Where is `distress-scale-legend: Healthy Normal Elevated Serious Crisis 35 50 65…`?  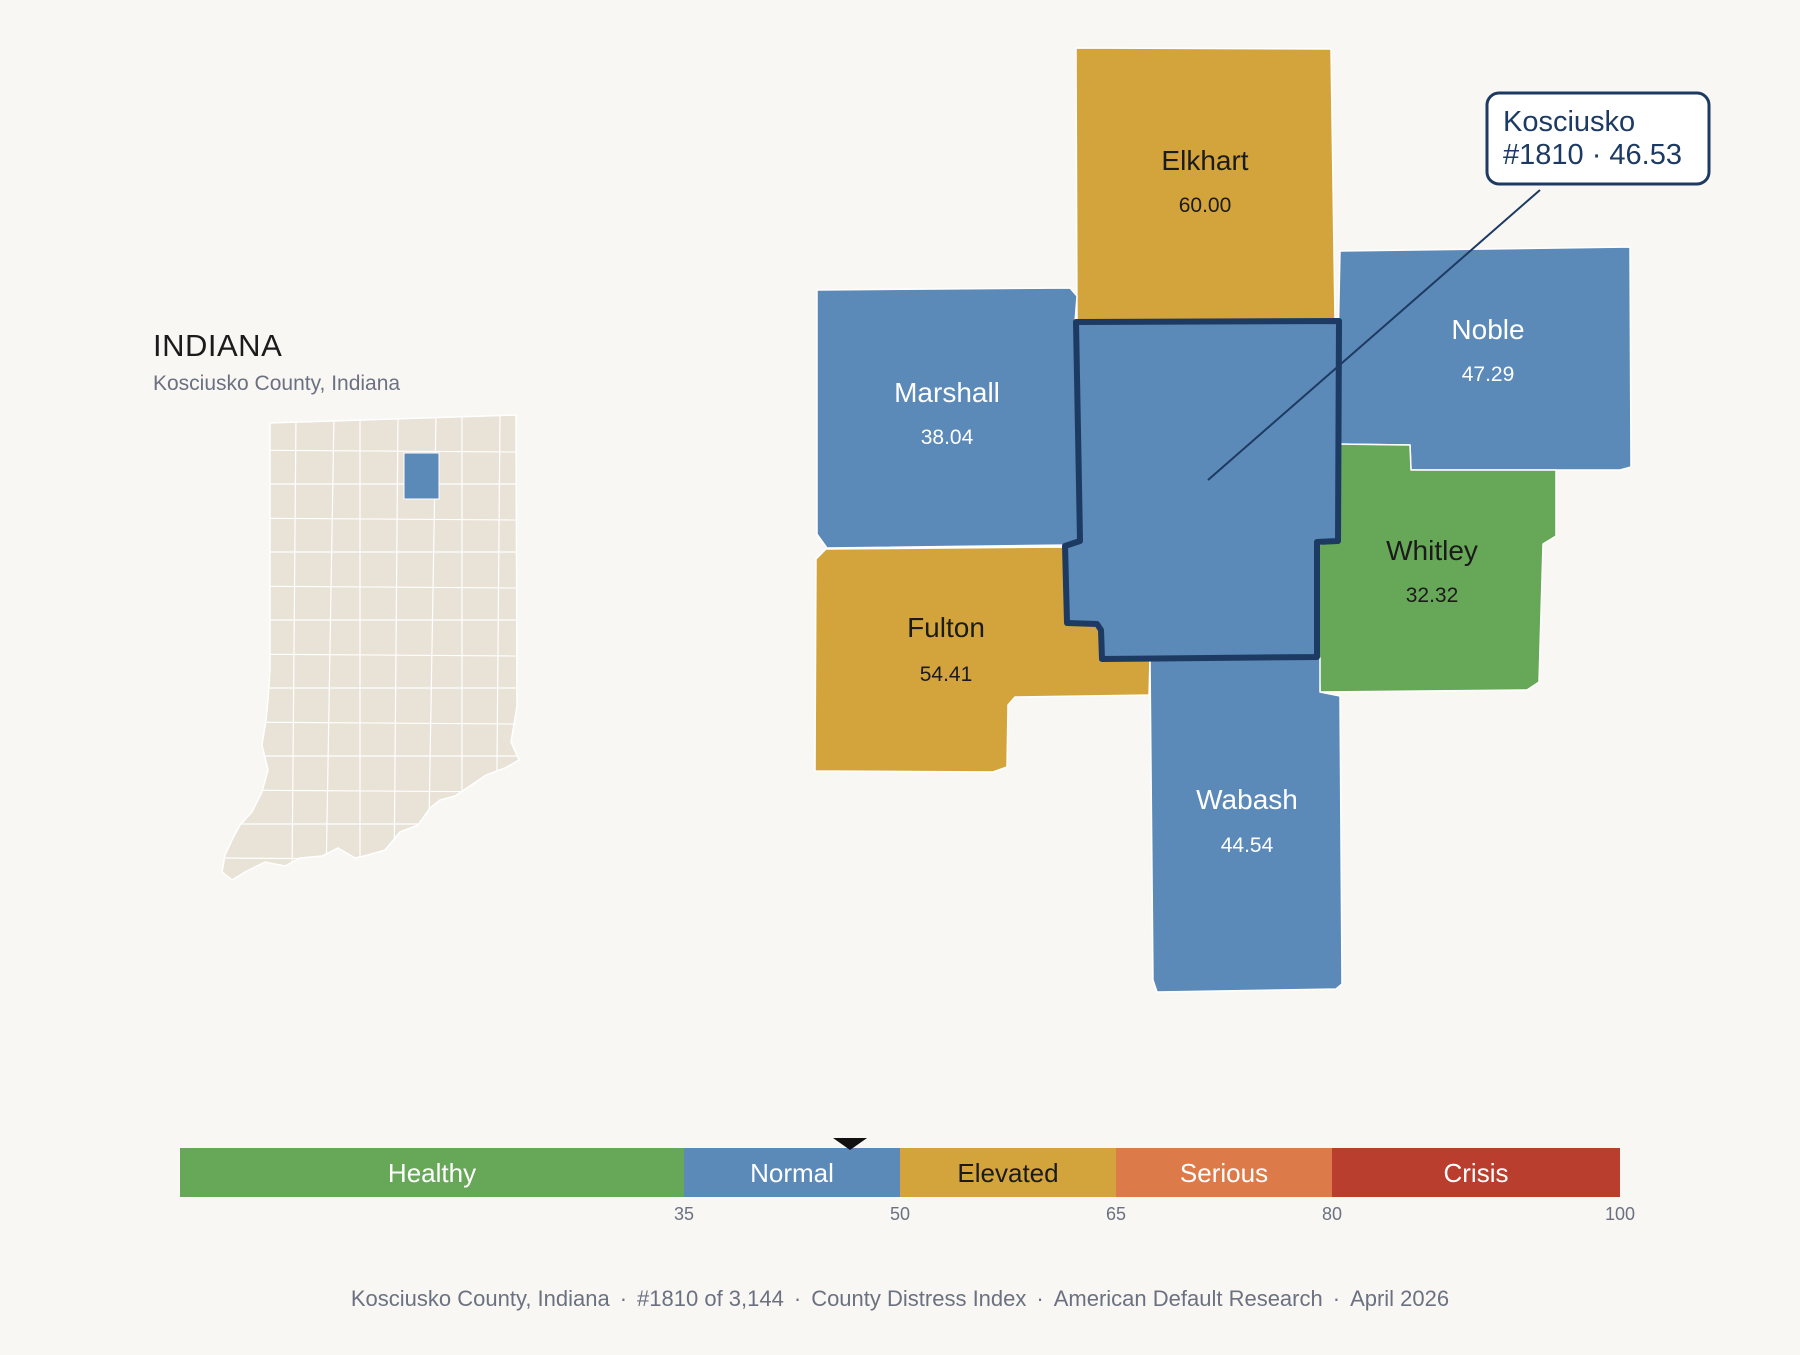
distress-scale-legend: Healthy Normal Elevated Serious Crisis 35 50 65… is located at coordinates (907, 1181).